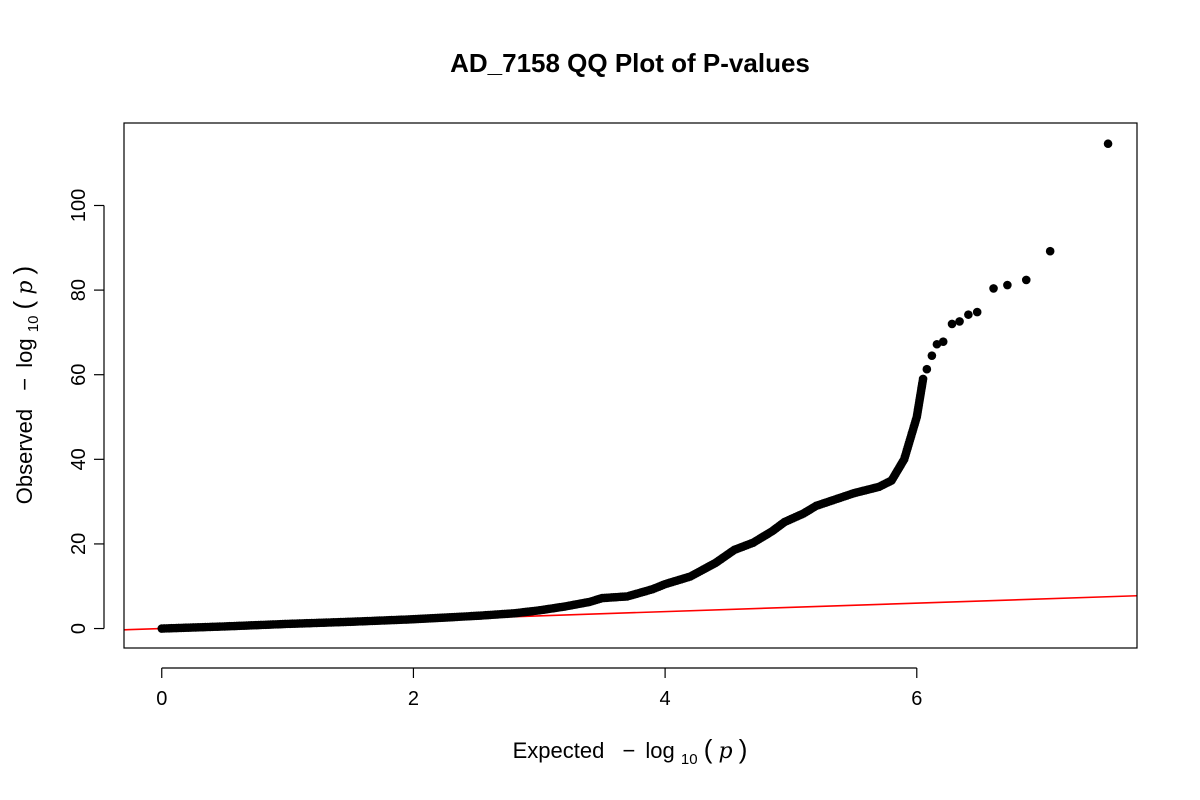 This screenshot has height=800, width=1200. Describe the element at coordinates (559, 750) in the screenshot. I see `x-axis-label-prefix: Expected` at that location.